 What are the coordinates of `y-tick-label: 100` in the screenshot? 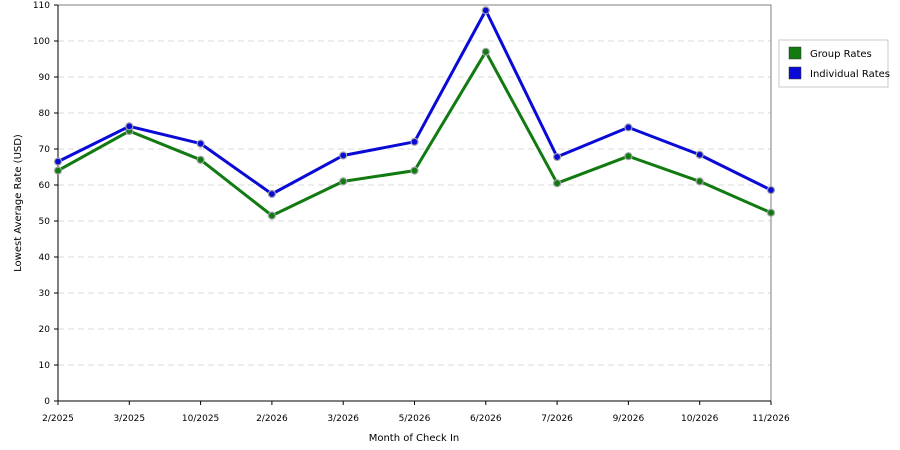 It's located at (41, 42).